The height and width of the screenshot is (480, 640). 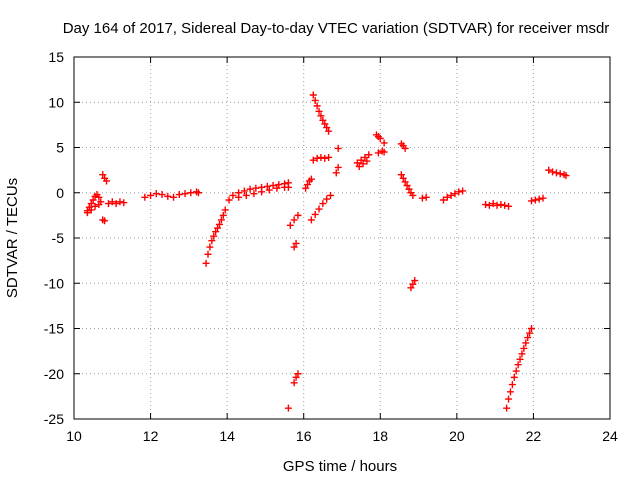 I want to click on x-tick-label: 10, so click(x=74, y=436).